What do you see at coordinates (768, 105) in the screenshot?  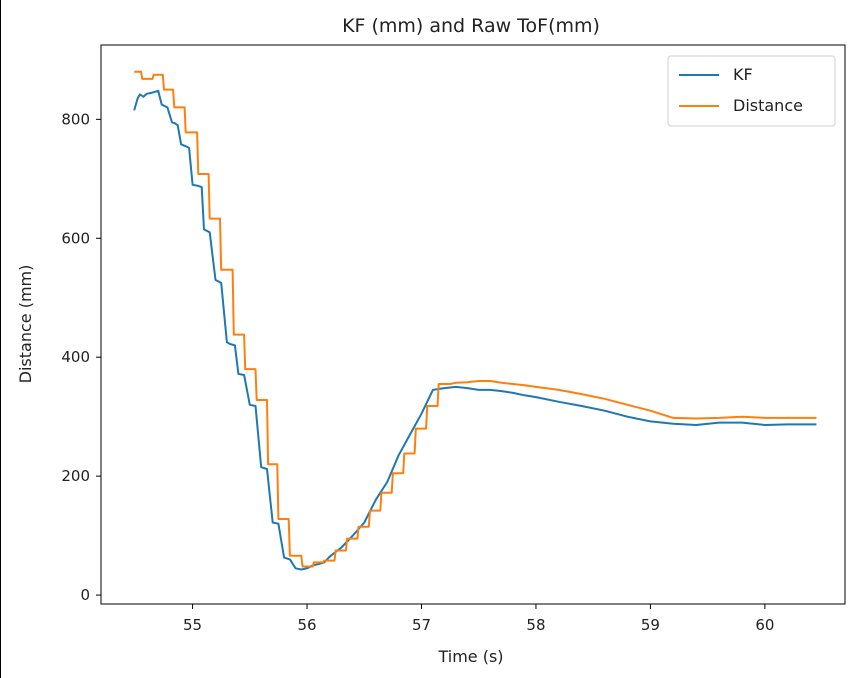 I see `legend-label-distance: Distance` at bounding box center [768, 105].